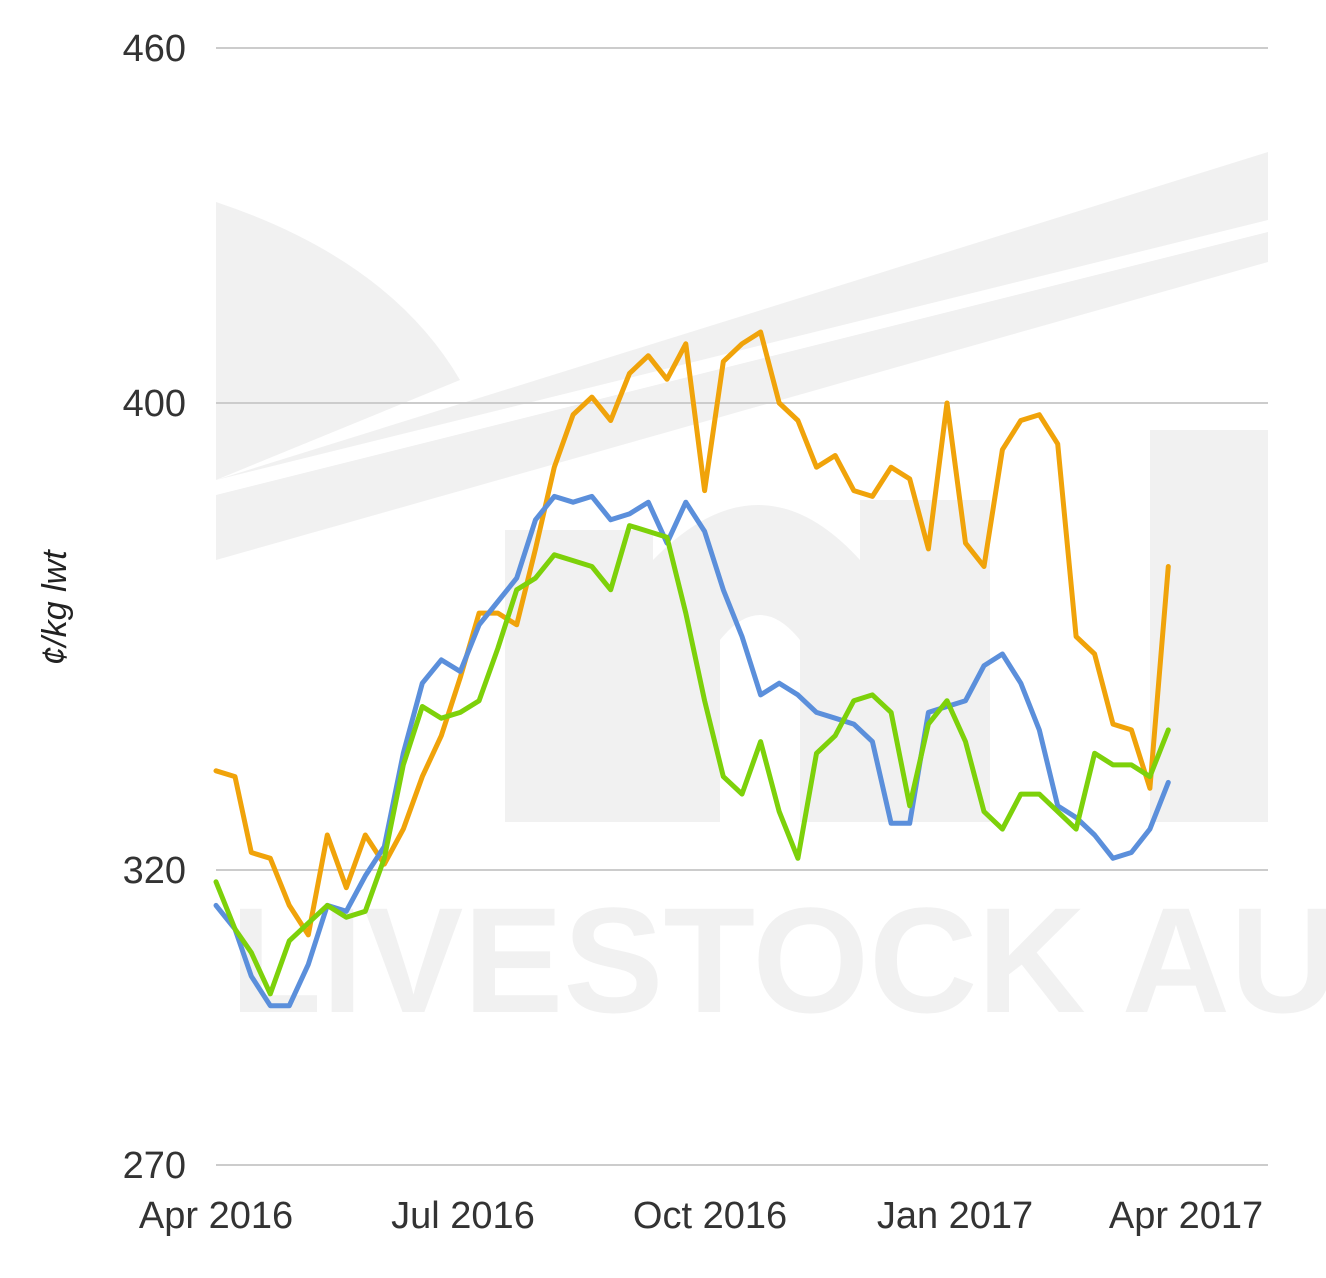 The height and width of the screenshot is (1278, 1326). Describe the element at coordinates (955, 1216) in the screenshot. I see `x-tick-label: Jan 2017` at that location.